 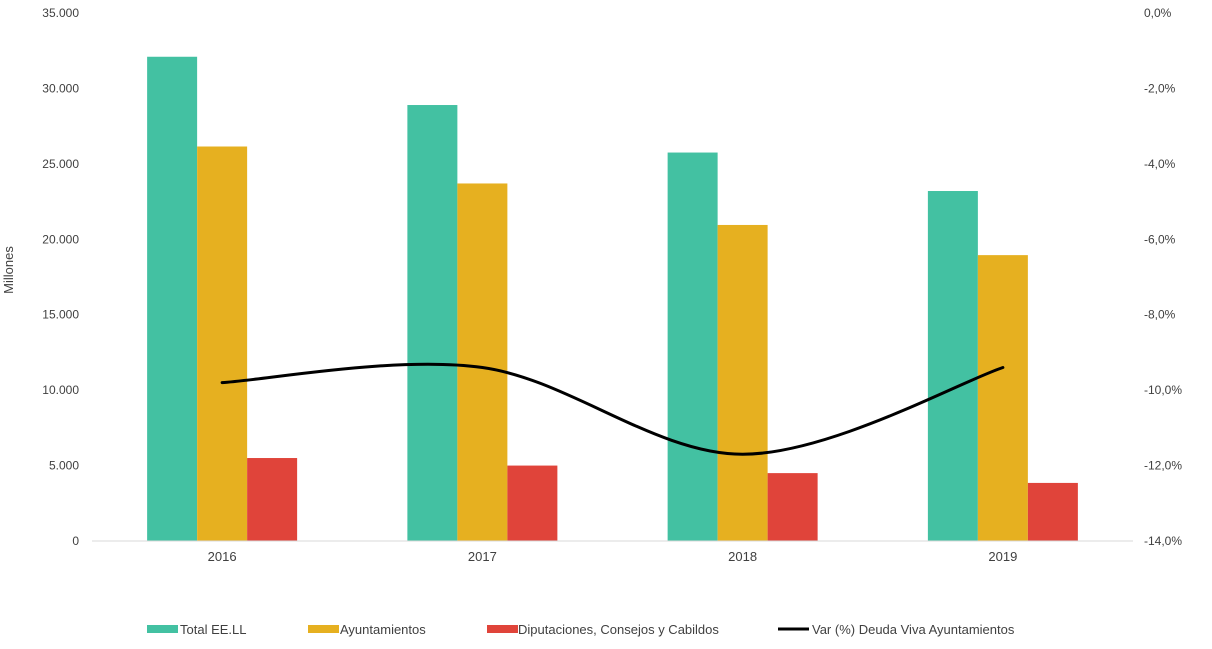 I want to click on bar-diputaciones-consejos-y-cabildos-2017, so click(x=532, y=503).